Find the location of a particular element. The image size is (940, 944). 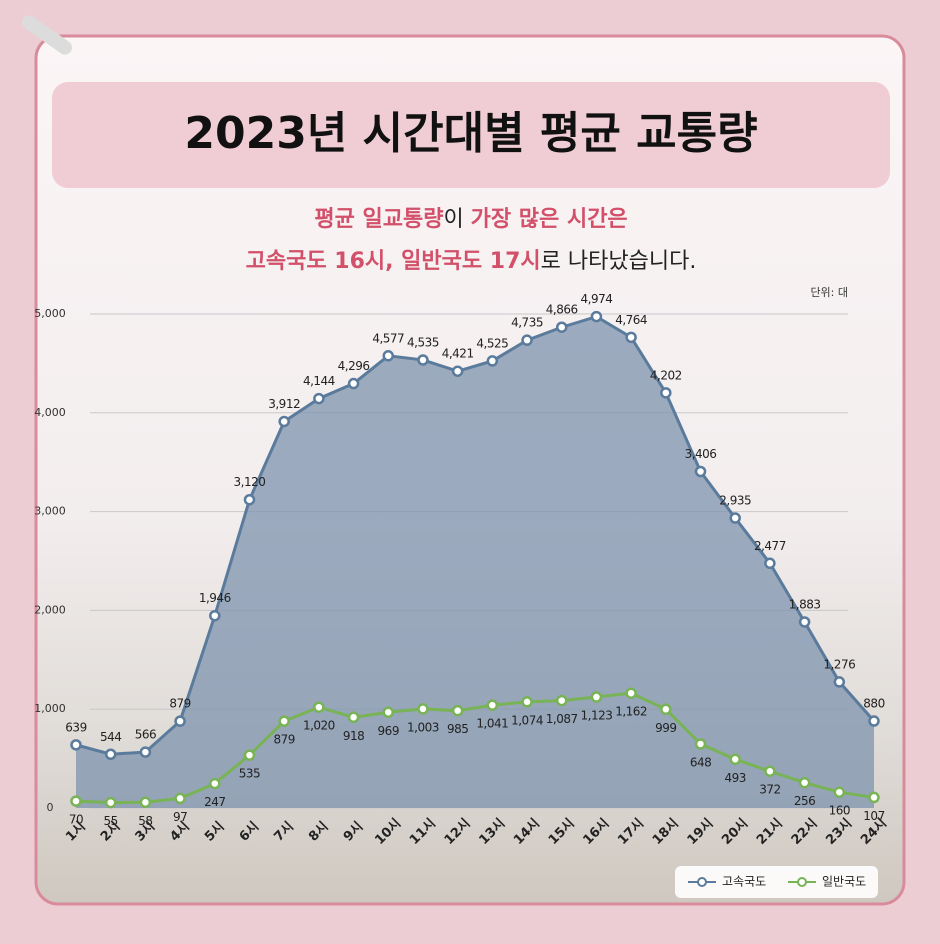

data-label: 107 is located at coordinates (873, 816).